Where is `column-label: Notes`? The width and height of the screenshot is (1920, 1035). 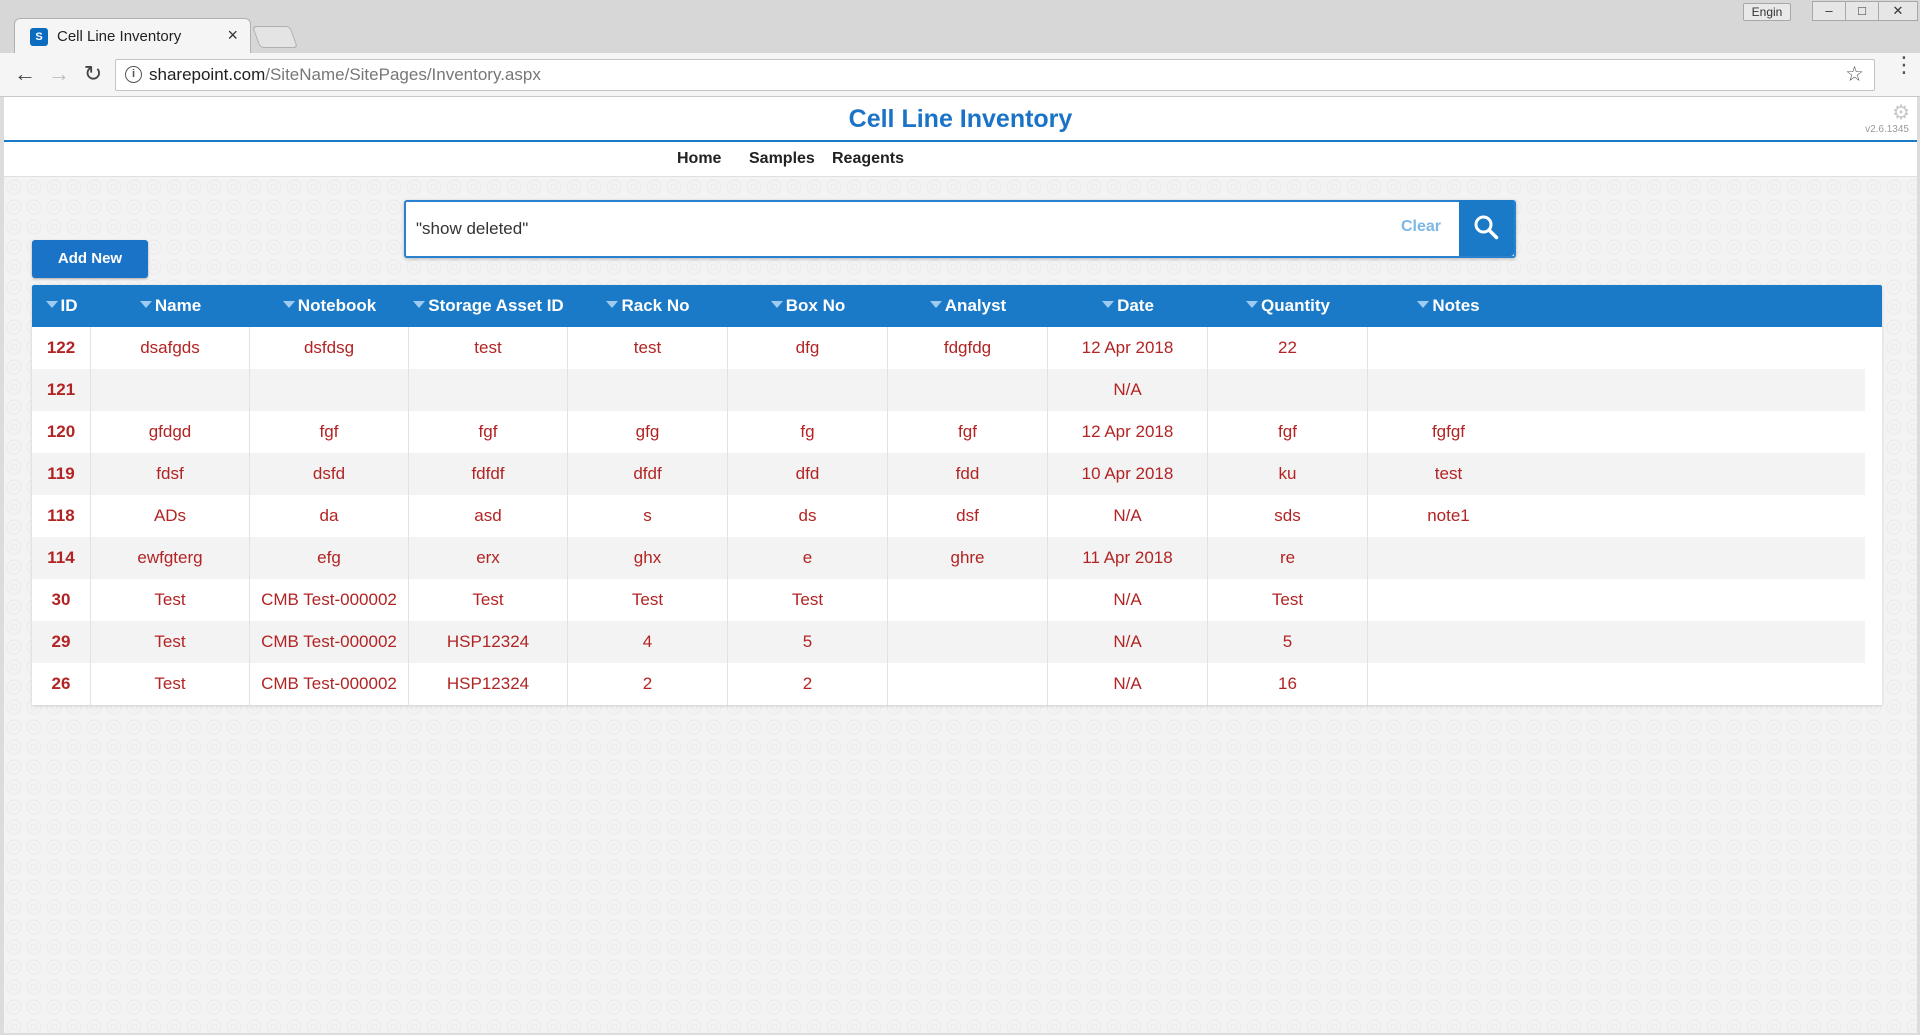
column-label: Notes is located at coordinates (1456, 305).